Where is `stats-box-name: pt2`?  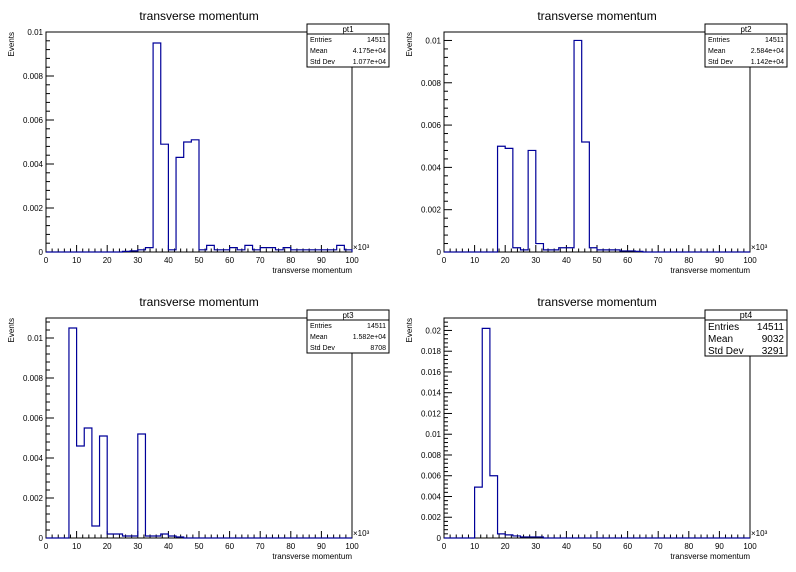 stats-box-name: pt2 is located at coordinates (746, 29).